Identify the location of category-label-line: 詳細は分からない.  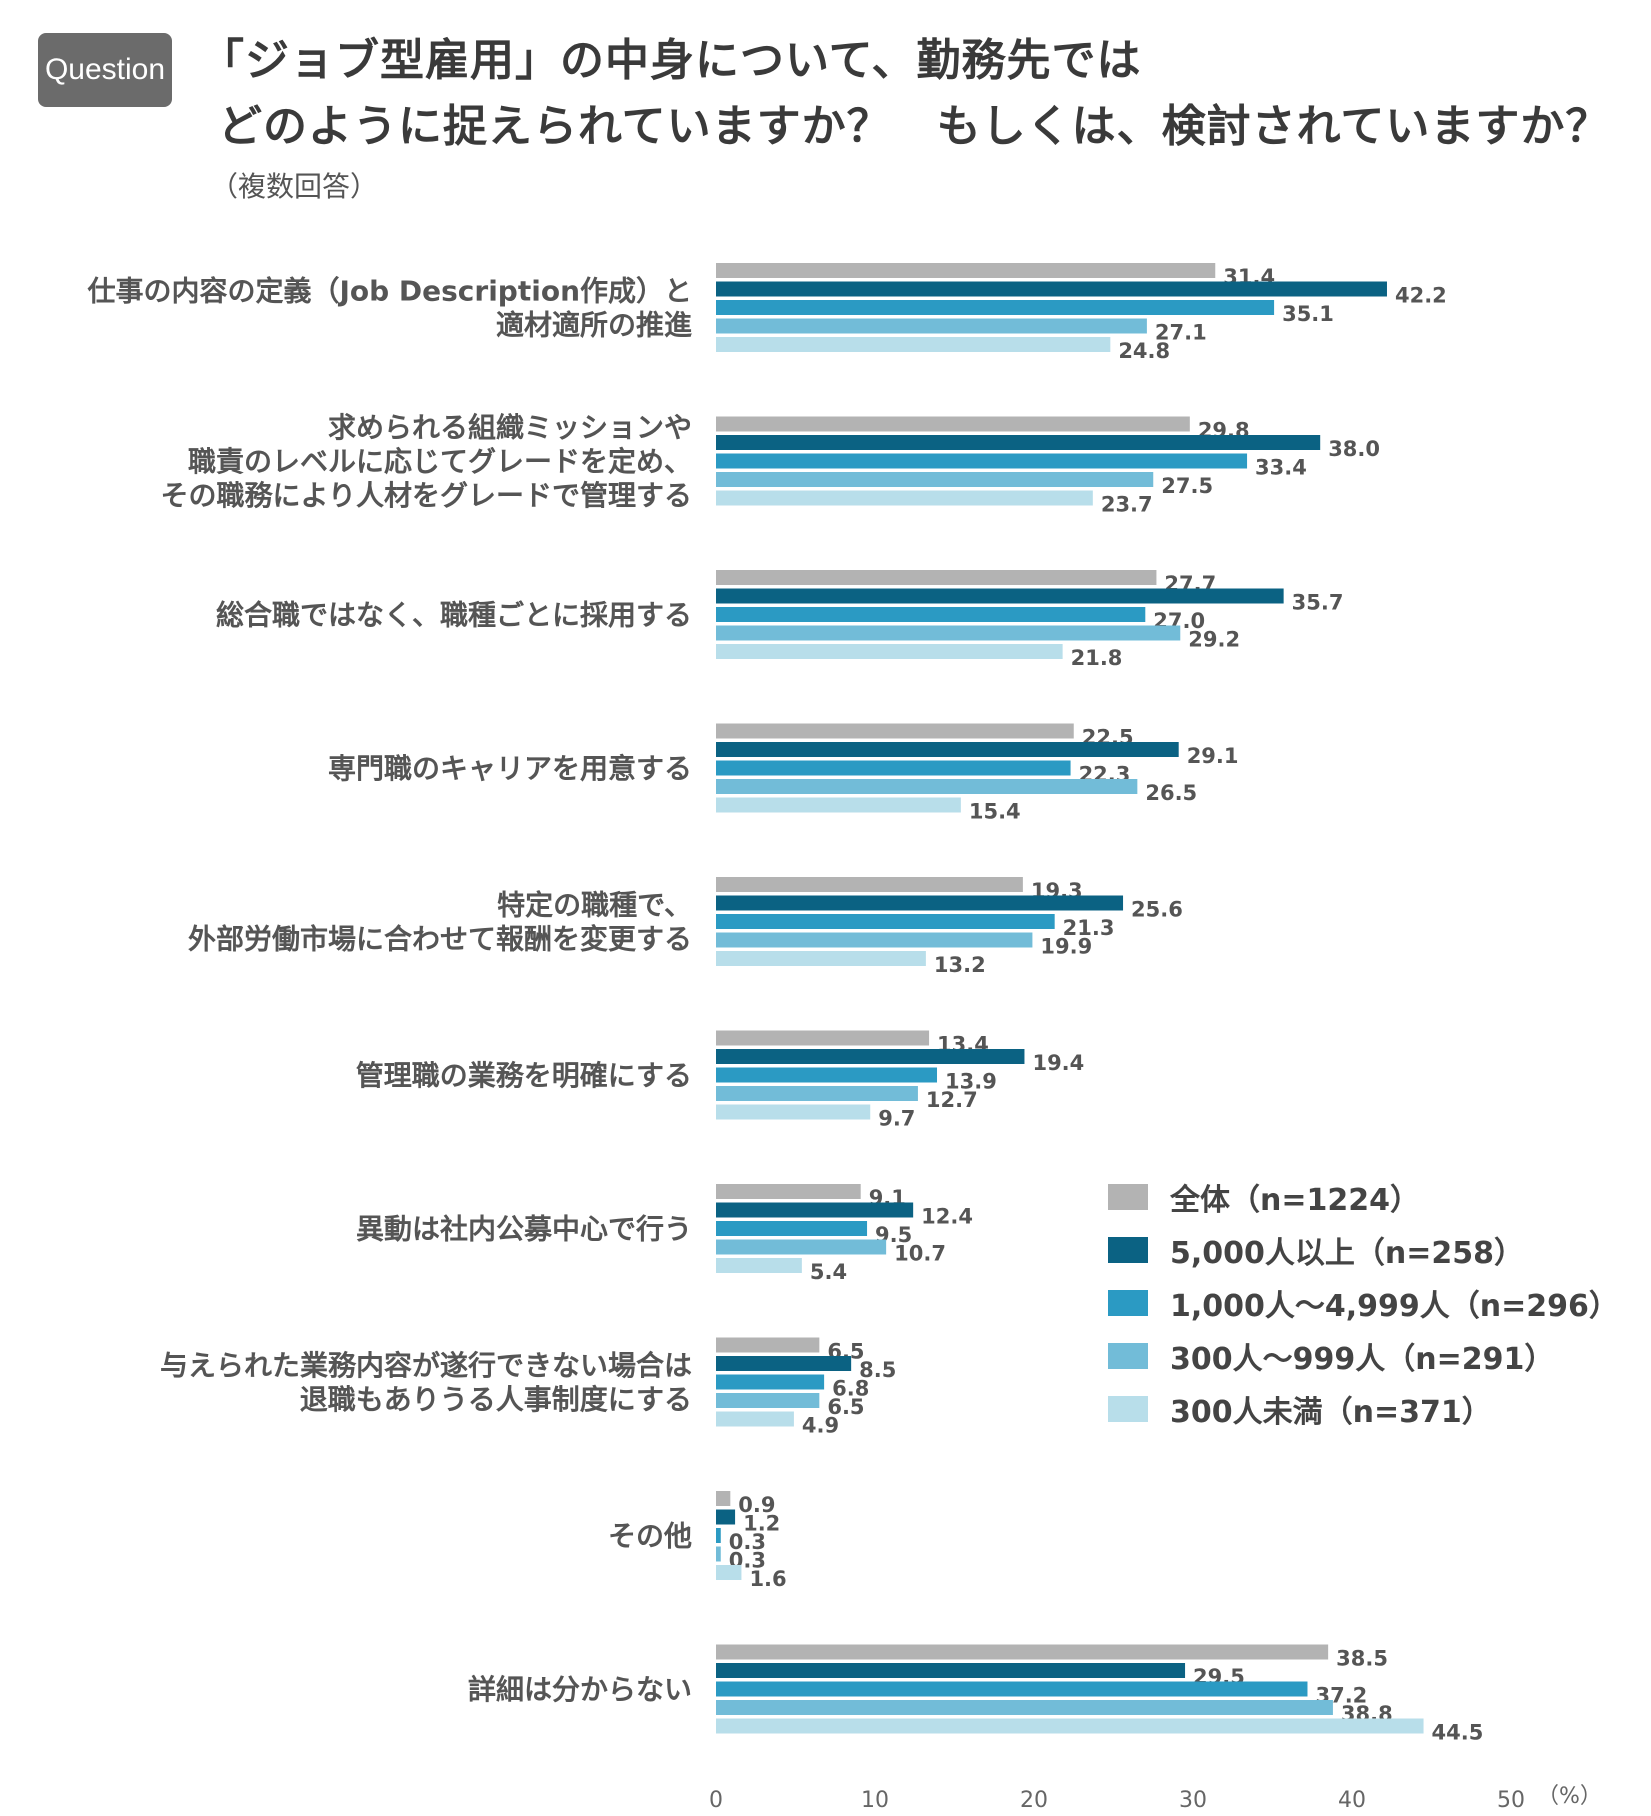
(580, 1689).